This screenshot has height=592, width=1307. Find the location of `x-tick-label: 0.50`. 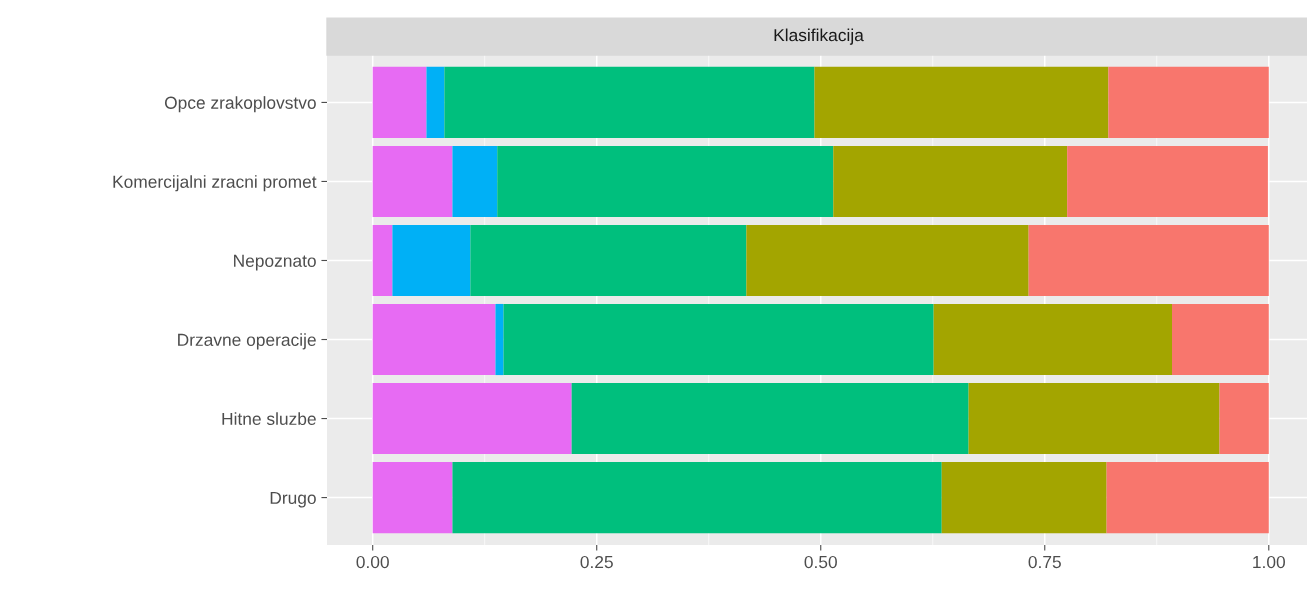

x-tick-label: 0.50 is located at coordinates (820, 562).